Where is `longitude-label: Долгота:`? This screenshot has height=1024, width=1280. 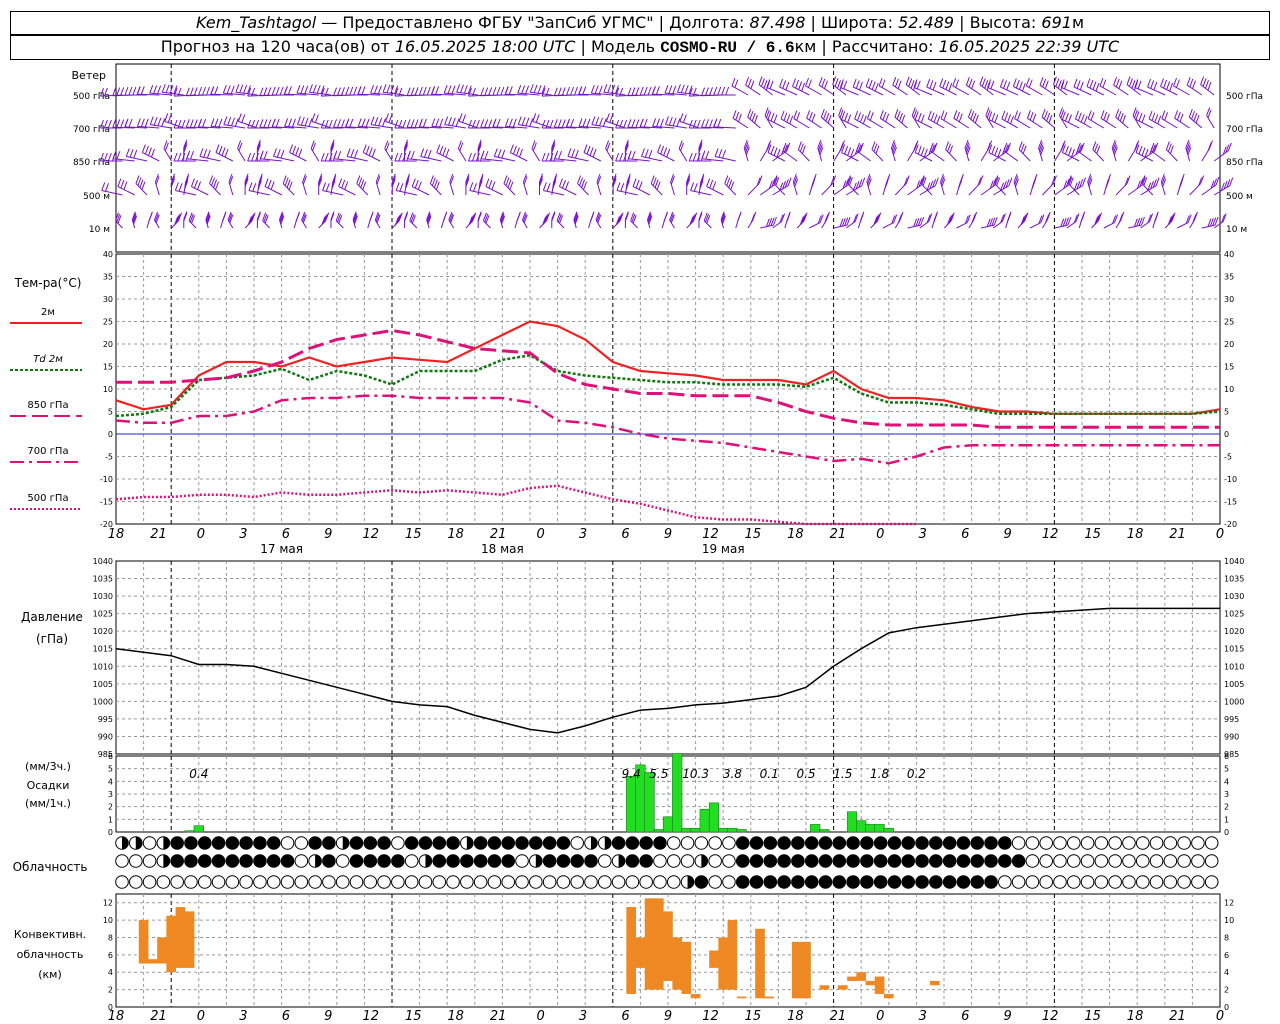 longitude-label: Долгота: is located at coordinates (707, 22).